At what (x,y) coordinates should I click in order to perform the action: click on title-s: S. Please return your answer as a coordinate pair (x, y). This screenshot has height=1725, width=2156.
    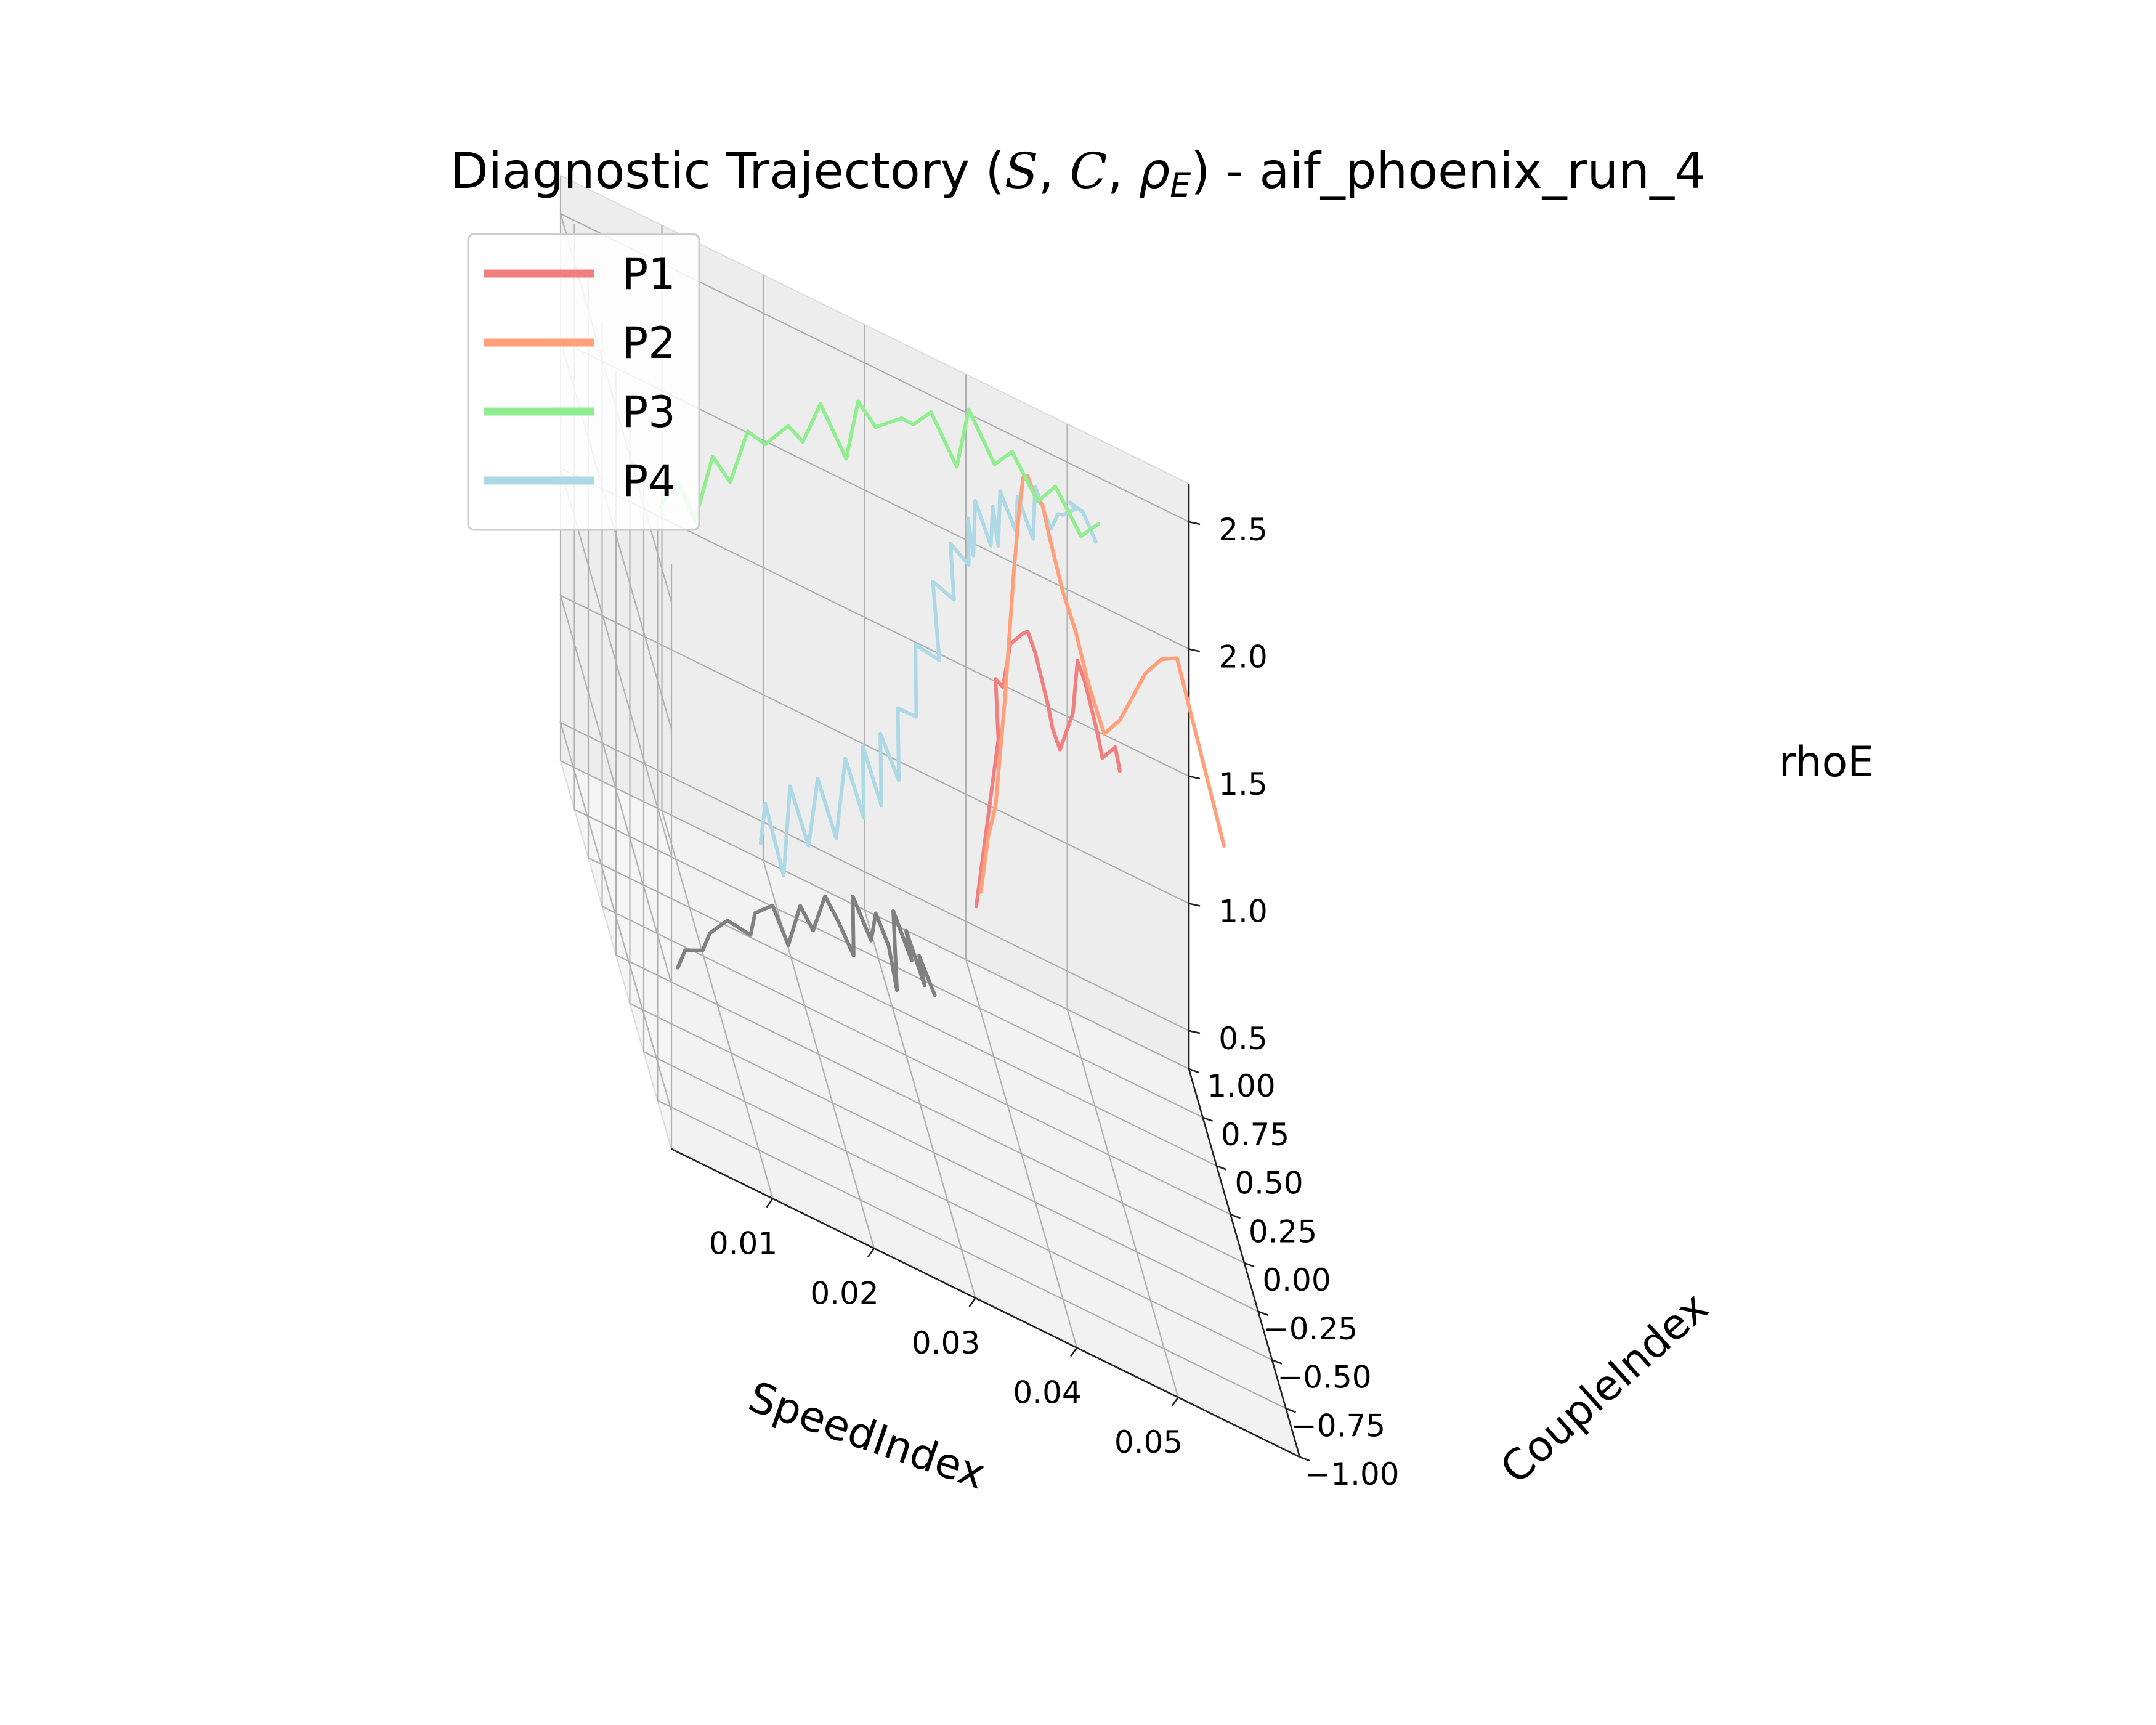
    Looking at the image, I should click on (1022, 171).